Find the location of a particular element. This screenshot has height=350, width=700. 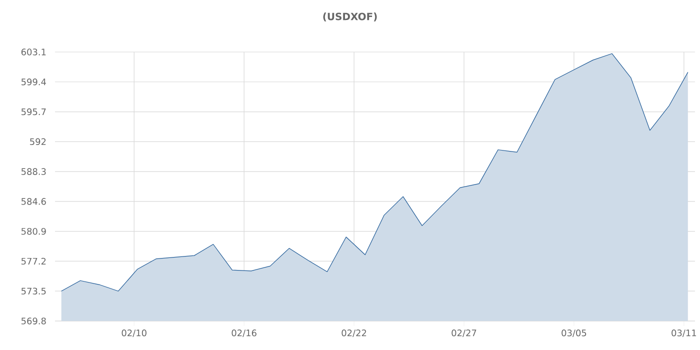

y-tick-label: 580.9 is located at coordinates (34, 231).